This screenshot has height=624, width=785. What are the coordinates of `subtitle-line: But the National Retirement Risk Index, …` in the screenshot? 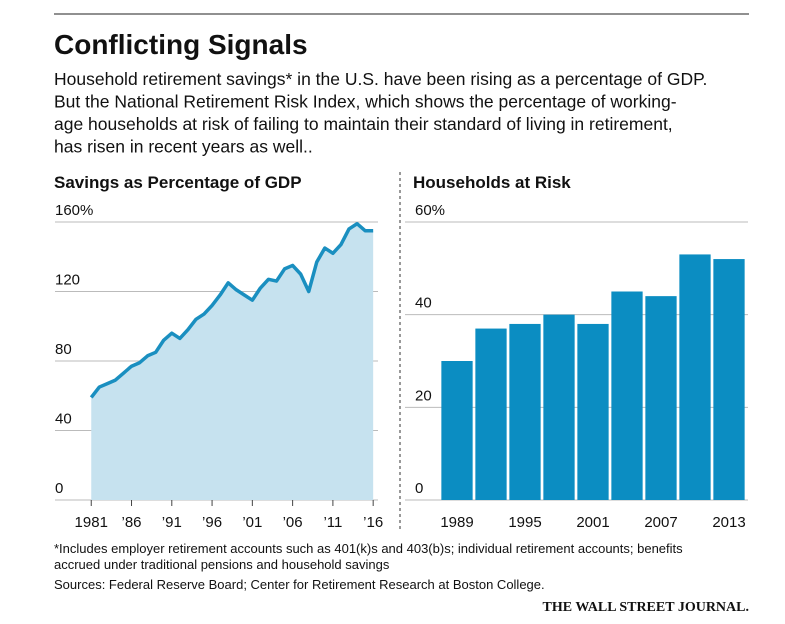 It's located at (365, 102).